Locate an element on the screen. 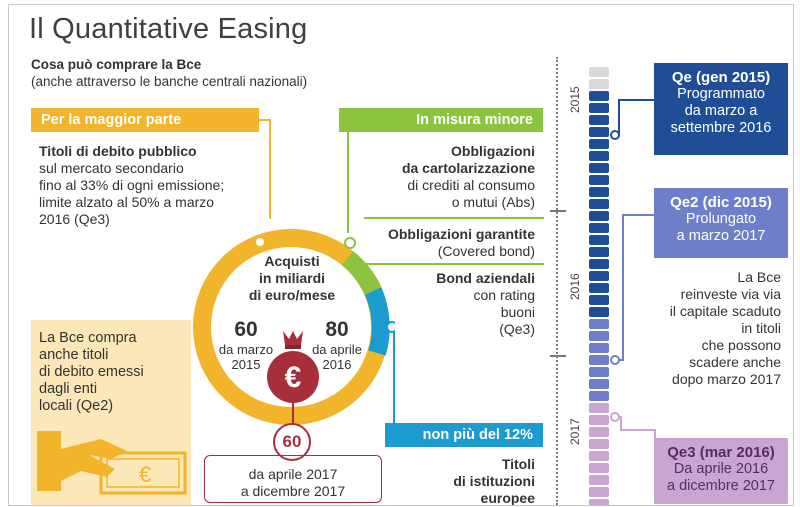 Image resolution: width=800 pixels, height=507 pixels. istituzioni-bold-2: europee is located at coordinates (507, 498).